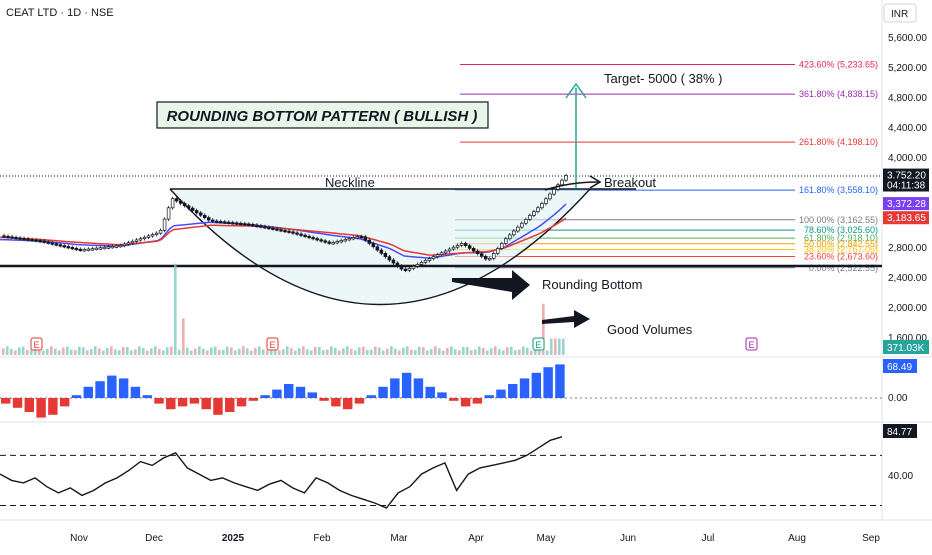  Describe the element at coordinates (900, 13) in the screenshot. I see `currency-button` at that location.